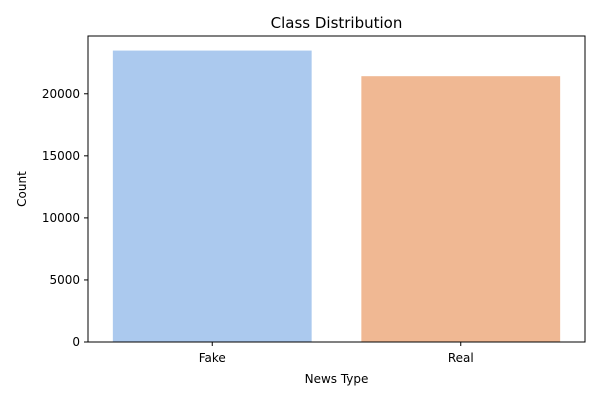 This screenshot has height=400, width=600. What do you see at coordinates (461, 358) in the screenshot?
I see `x-tick-label: Real` at bounding box center [461, 358].